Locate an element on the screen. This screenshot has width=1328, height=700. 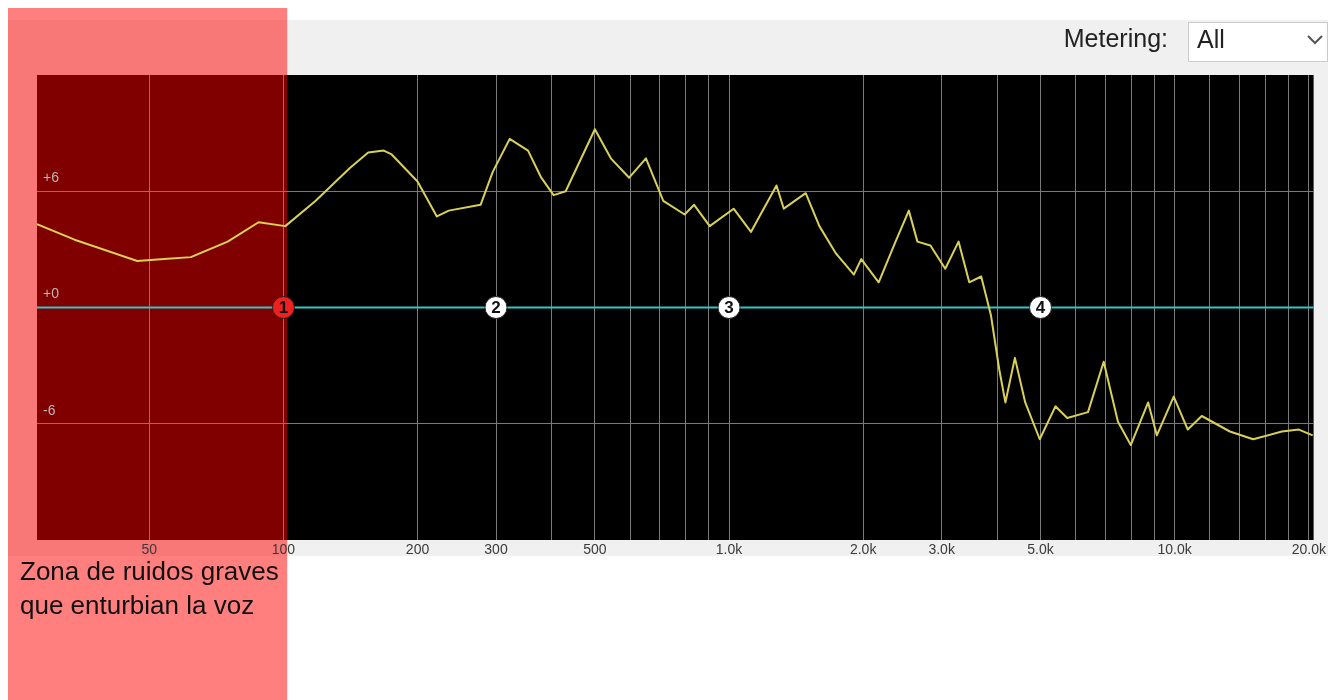
annotation: 4 is located at coordinates (1040, 308).